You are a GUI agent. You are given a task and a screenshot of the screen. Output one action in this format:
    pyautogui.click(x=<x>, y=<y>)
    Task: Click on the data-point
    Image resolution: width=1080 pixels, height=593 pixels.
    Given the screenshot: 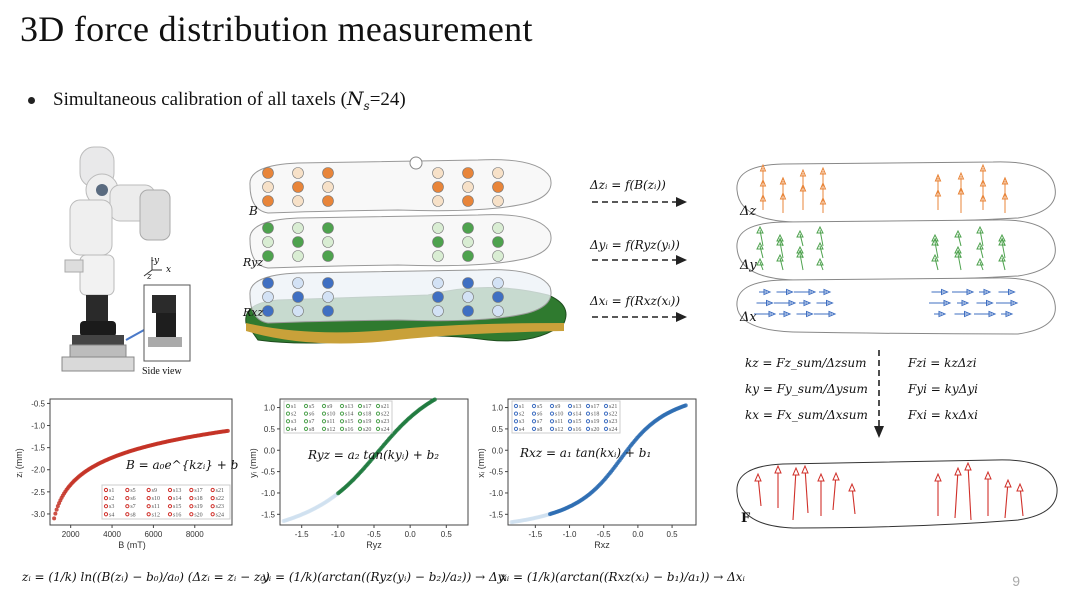 What is the action you would take?
    pyautogui.click(x=56, y=509)
    